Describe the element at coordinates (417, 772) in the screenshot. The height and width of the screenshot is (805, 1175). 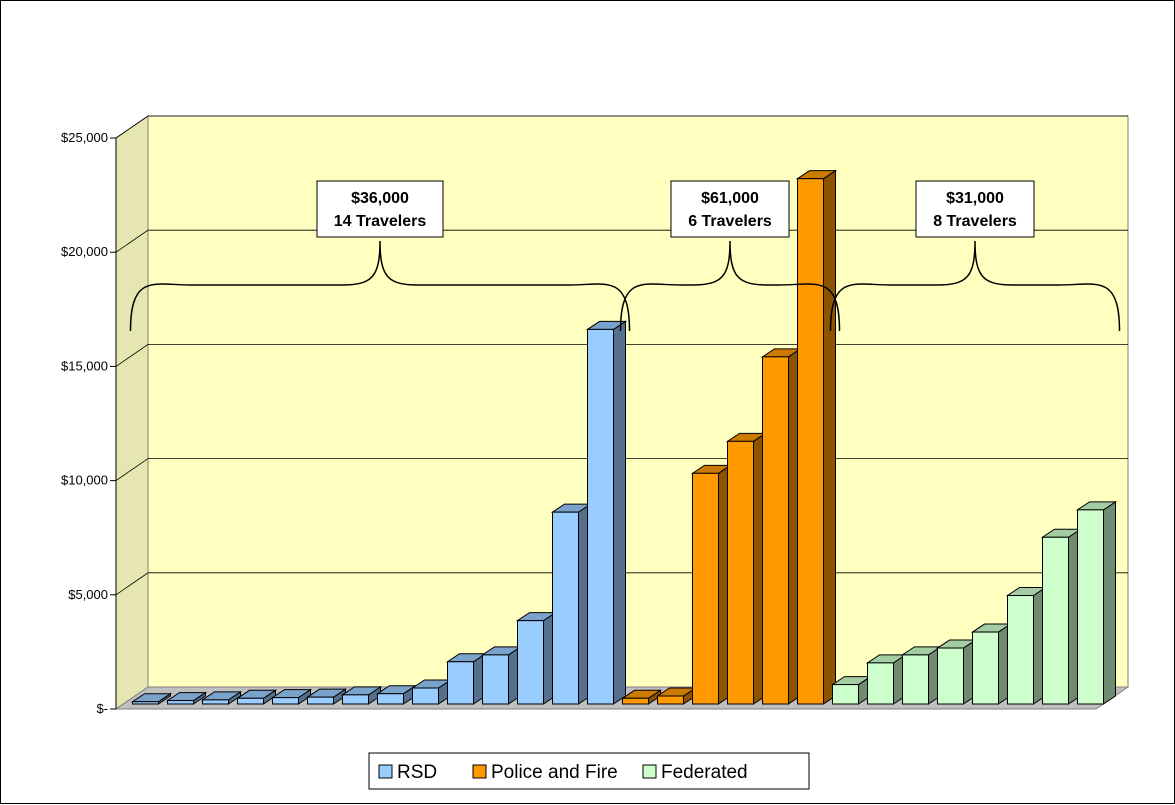
I see `legend-label: RSD` at that location.